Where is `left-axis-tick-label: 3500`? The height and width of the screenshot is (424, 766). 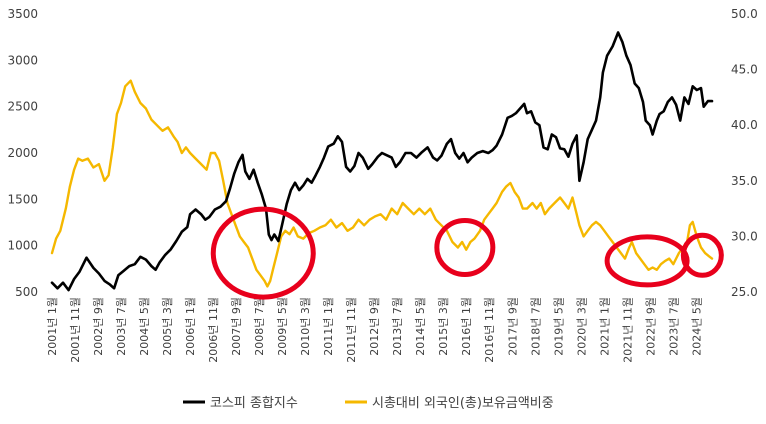 left-axis-tick-label: 3500 is located at coordinates (22, 14).